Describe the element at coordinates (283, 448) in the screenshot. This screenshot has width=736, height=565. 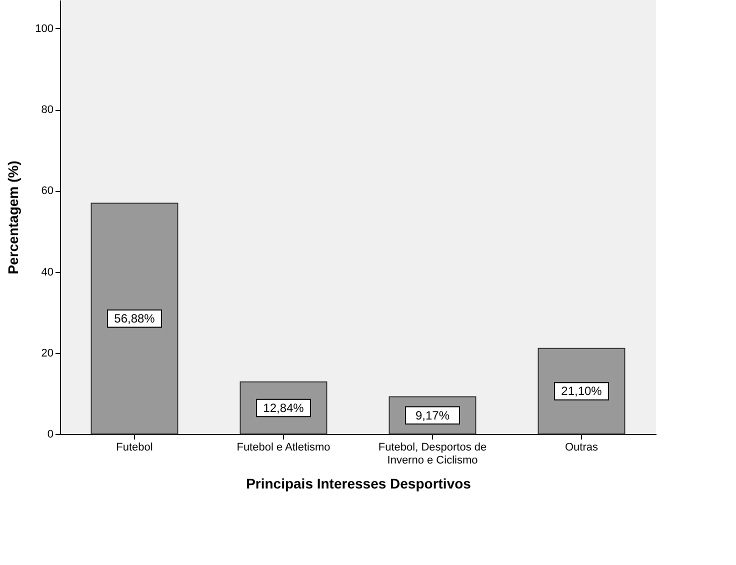
I see `x-tick-label: Futebol e Atletismo` at that location.